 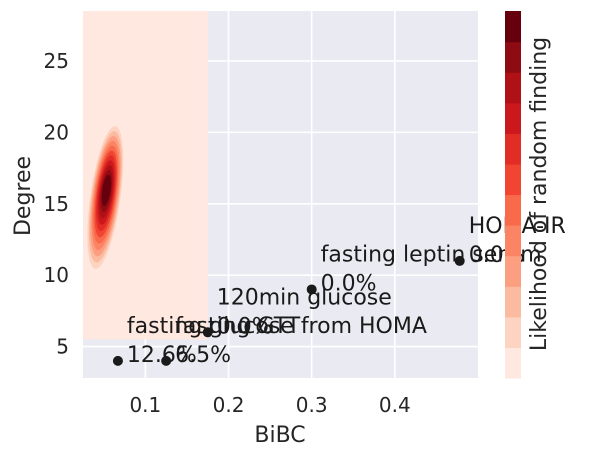 I want to click on y-tick-label: 10, so click(x=56, y=275).